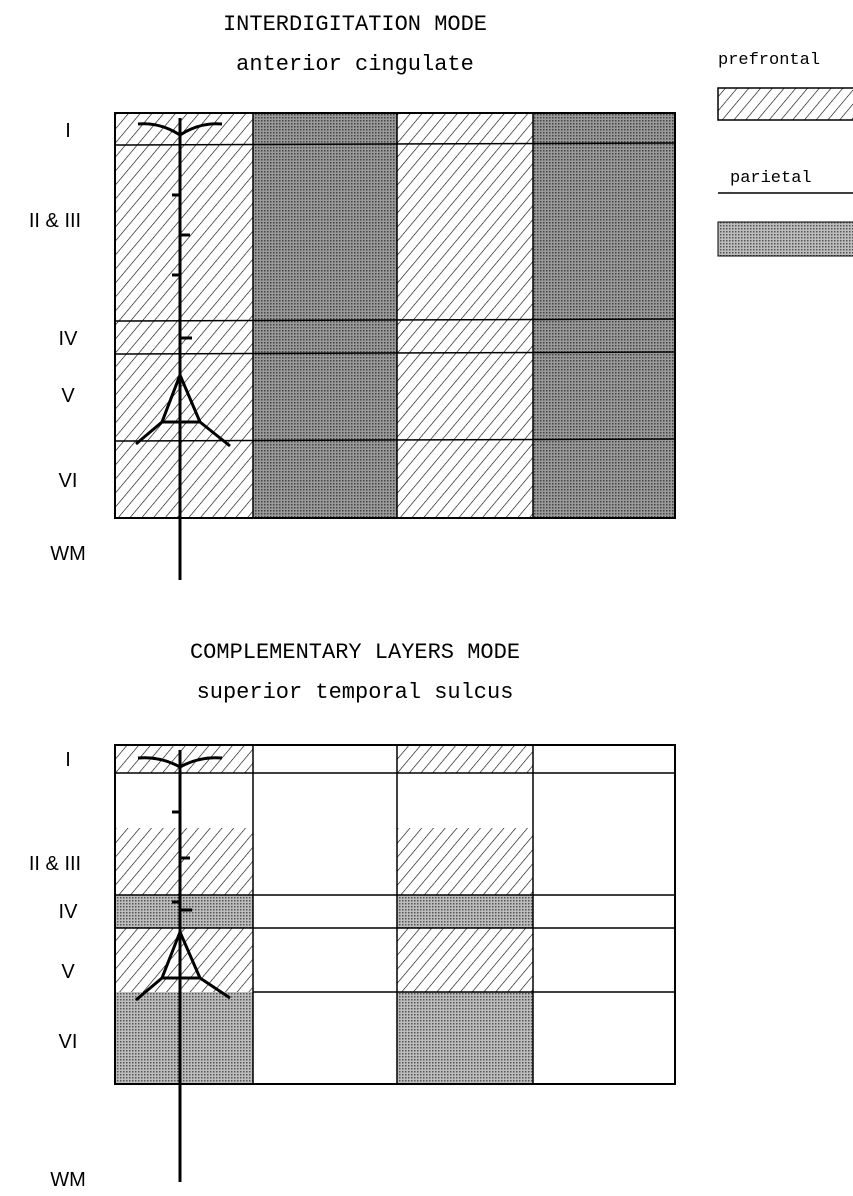 The width and height of the screenshot is (853, 1196). I want to click on legend-label: parietal, so click(771, 178).